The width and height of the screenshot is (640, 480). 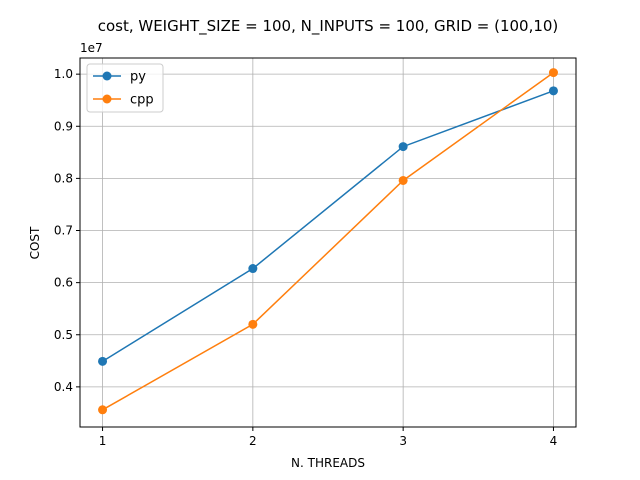 I want to click on legend-label-cpp: cpp, so click(x=142, y=100).